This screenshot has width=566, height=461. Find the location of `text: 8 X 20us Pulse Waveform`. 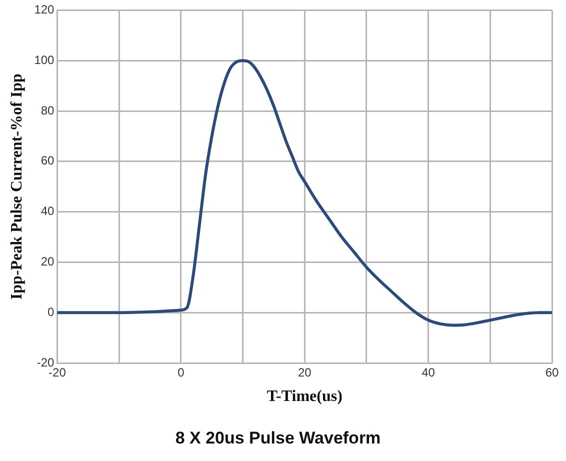

text: 8 X 20us Pulse Waveform is located at coordinates (278, 438).